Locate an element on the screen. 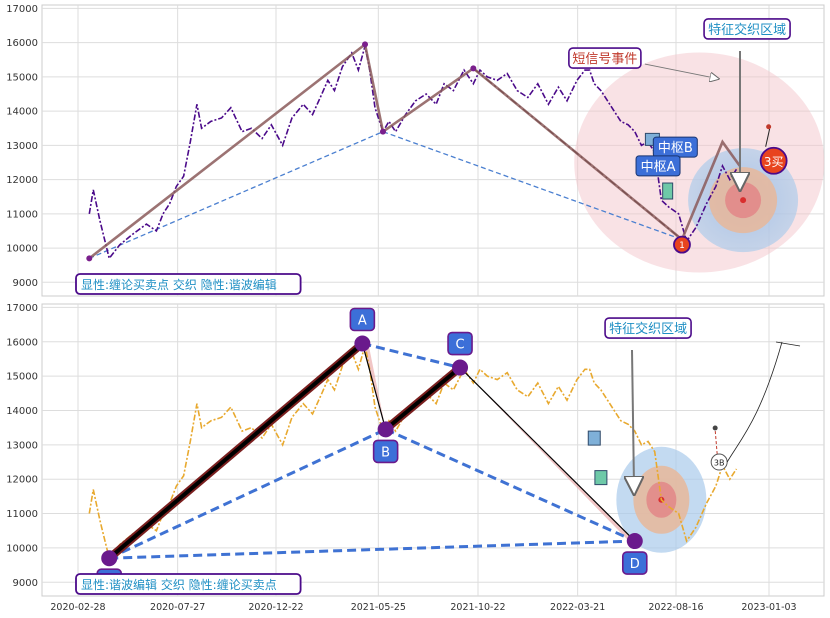 This screenshot has height=618, width=830. short-signal-box is located at coordinates (605, 58).